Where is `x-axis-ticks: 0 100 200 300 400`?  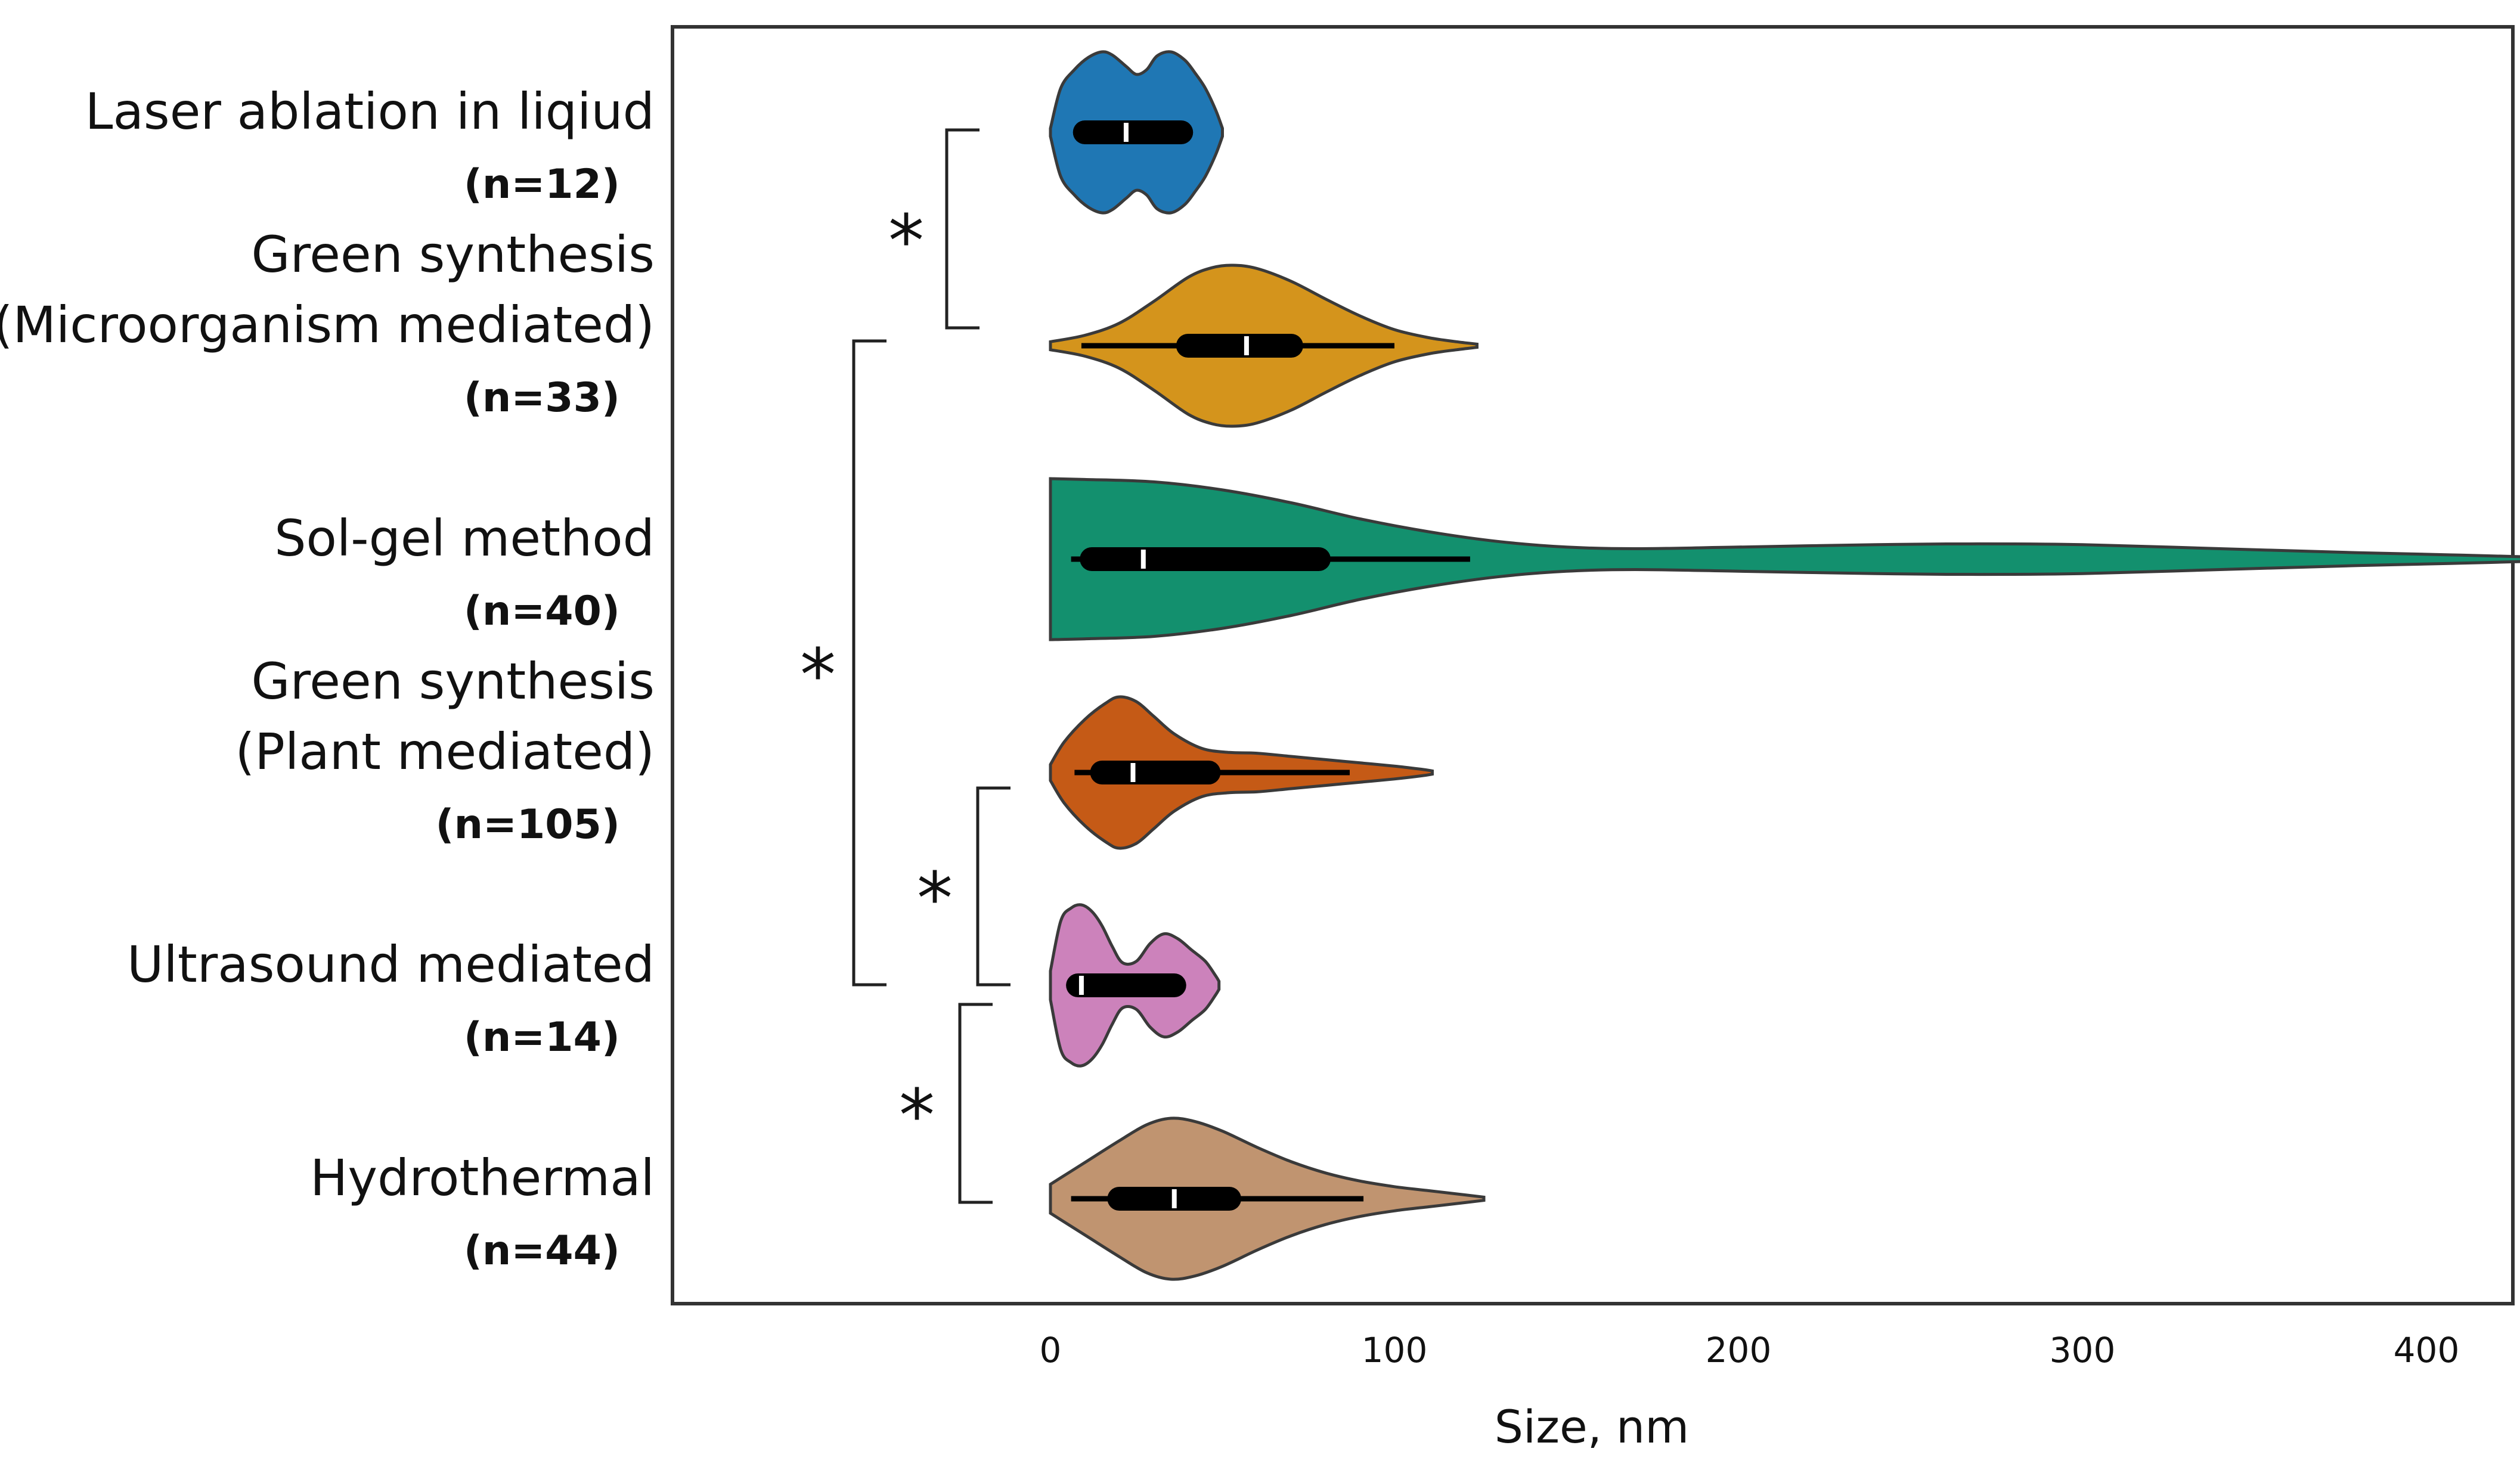
x-axis-ticks: 0 100 200 300 400 is located at coordinates (1750, 1350).